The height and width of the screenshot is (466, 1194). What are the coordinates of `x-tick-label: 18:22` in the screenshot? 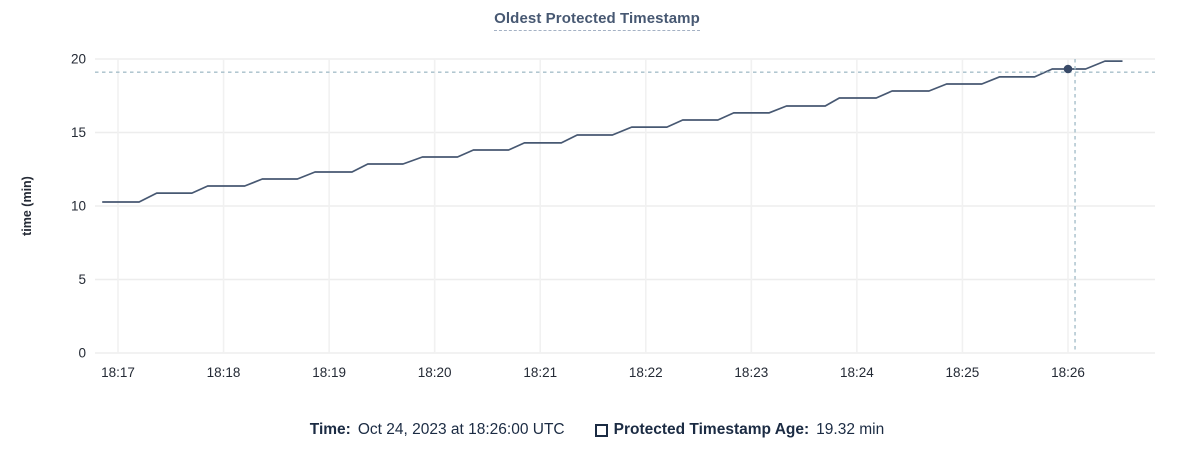 It's located at (646, 372).